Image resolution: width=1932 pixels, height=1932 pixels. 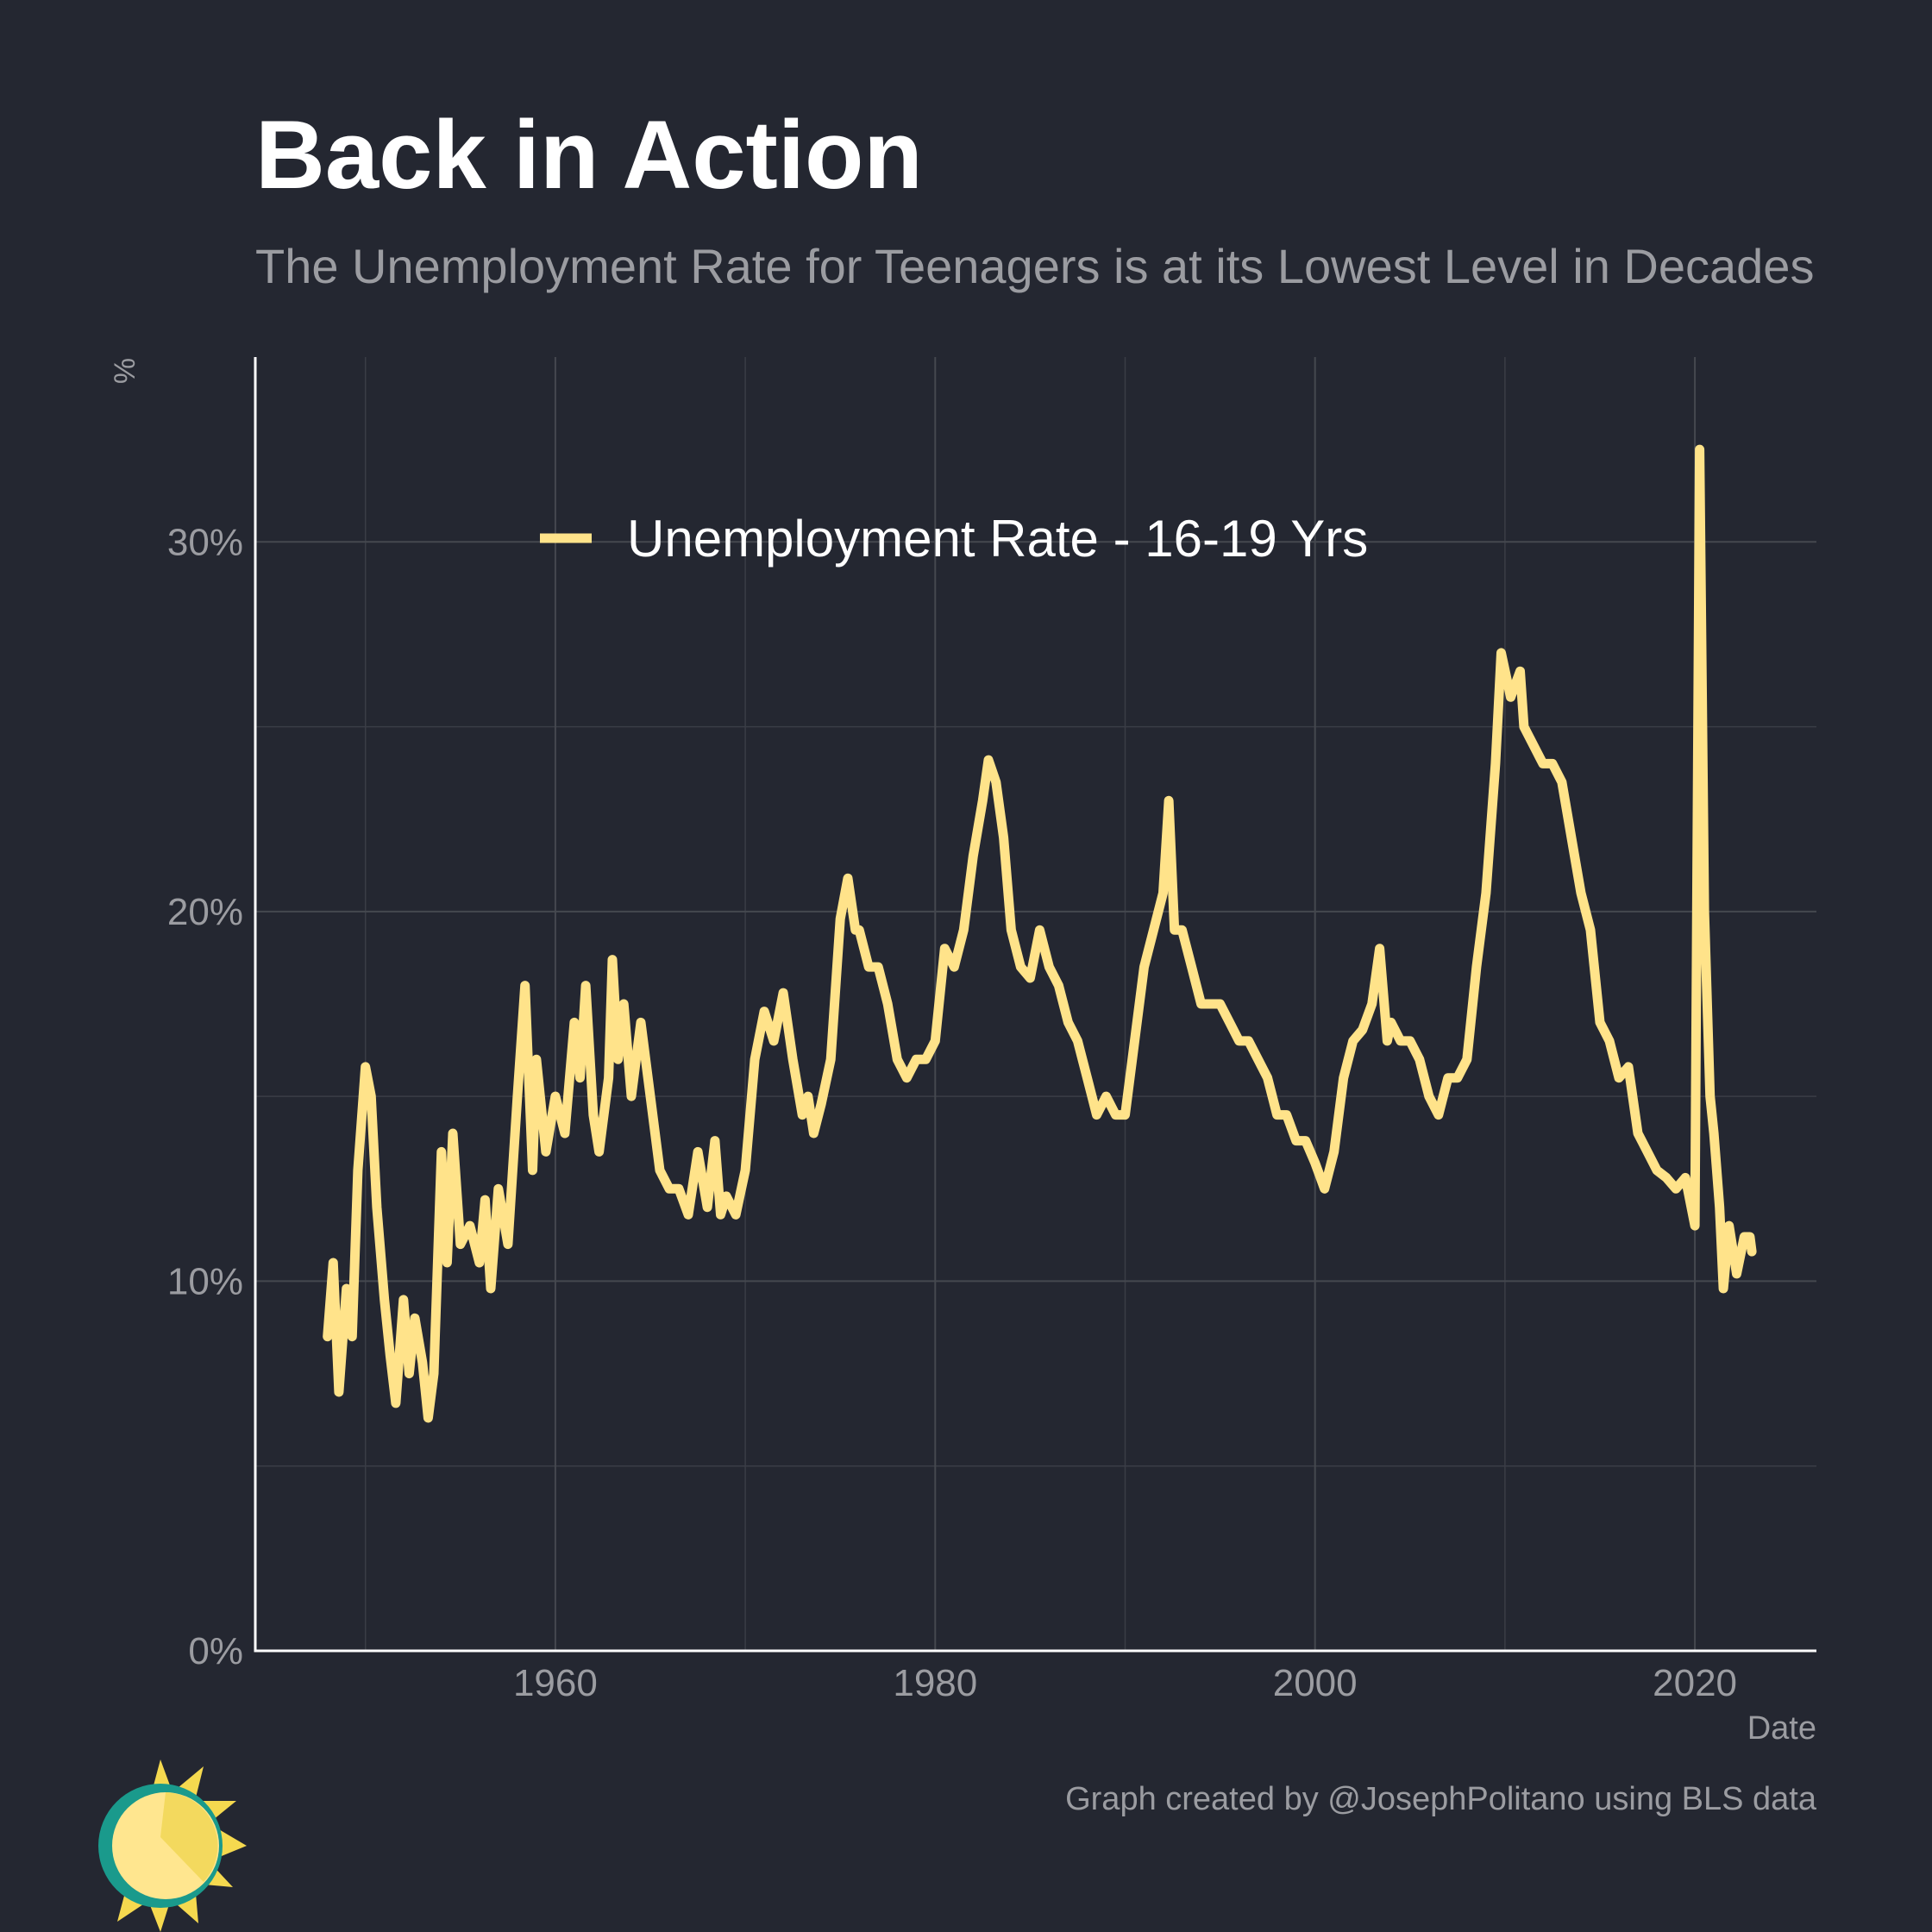 I want to click on logo, so click(x=172, y=1846).